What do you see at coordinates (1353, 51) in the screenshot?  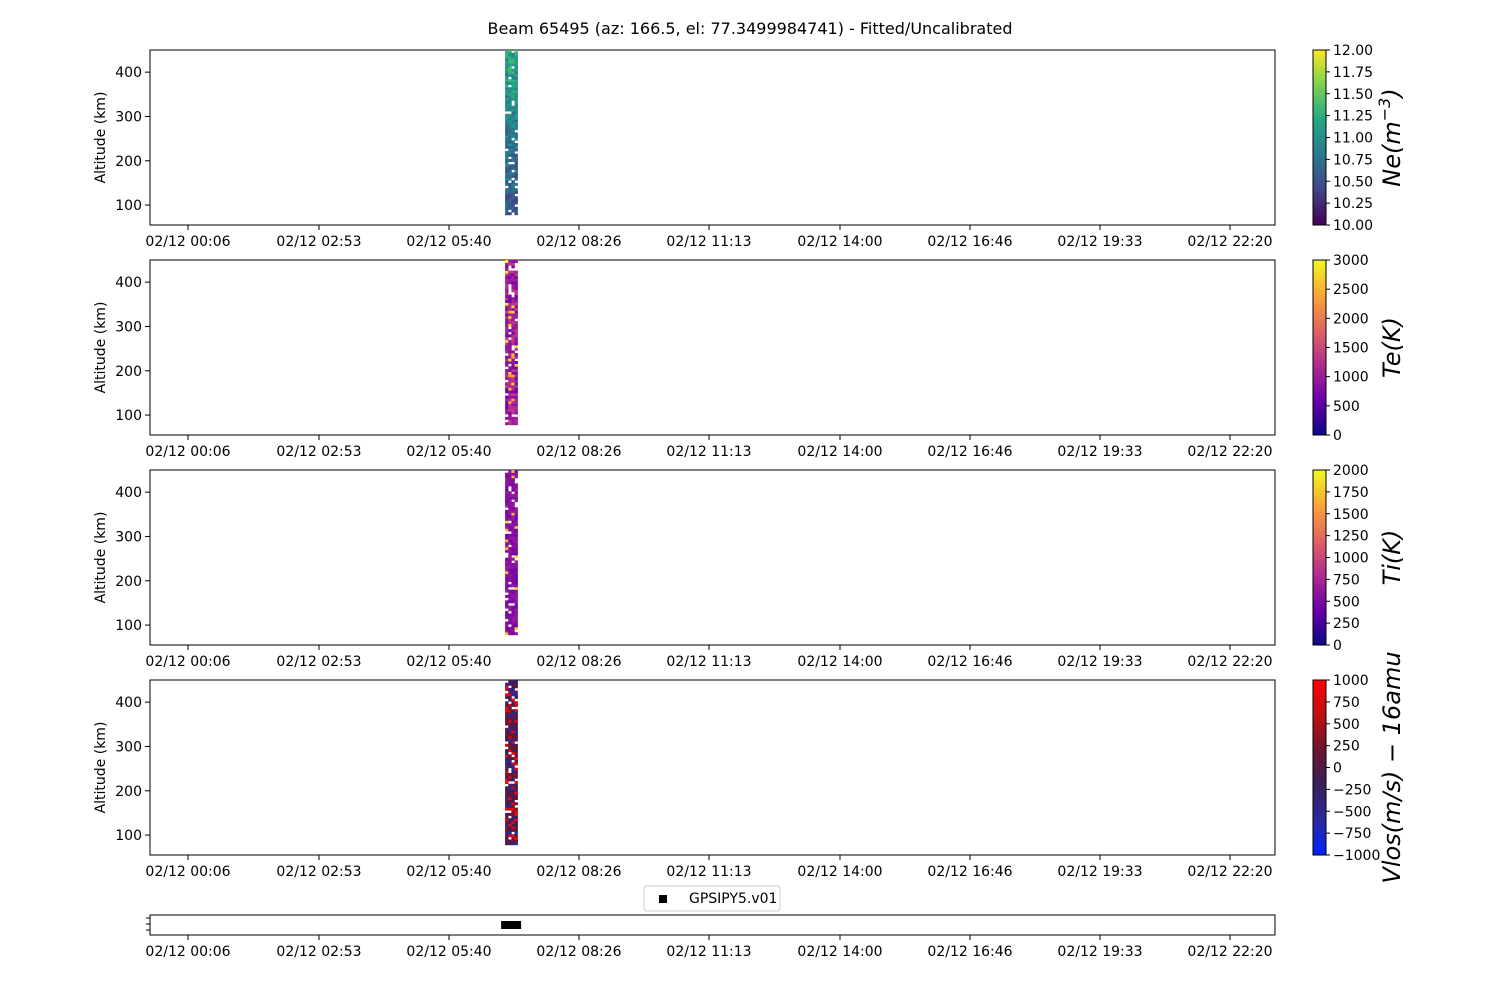 I see `colorbar-tick-label: 12.00` at bounding box center [1353, 51].